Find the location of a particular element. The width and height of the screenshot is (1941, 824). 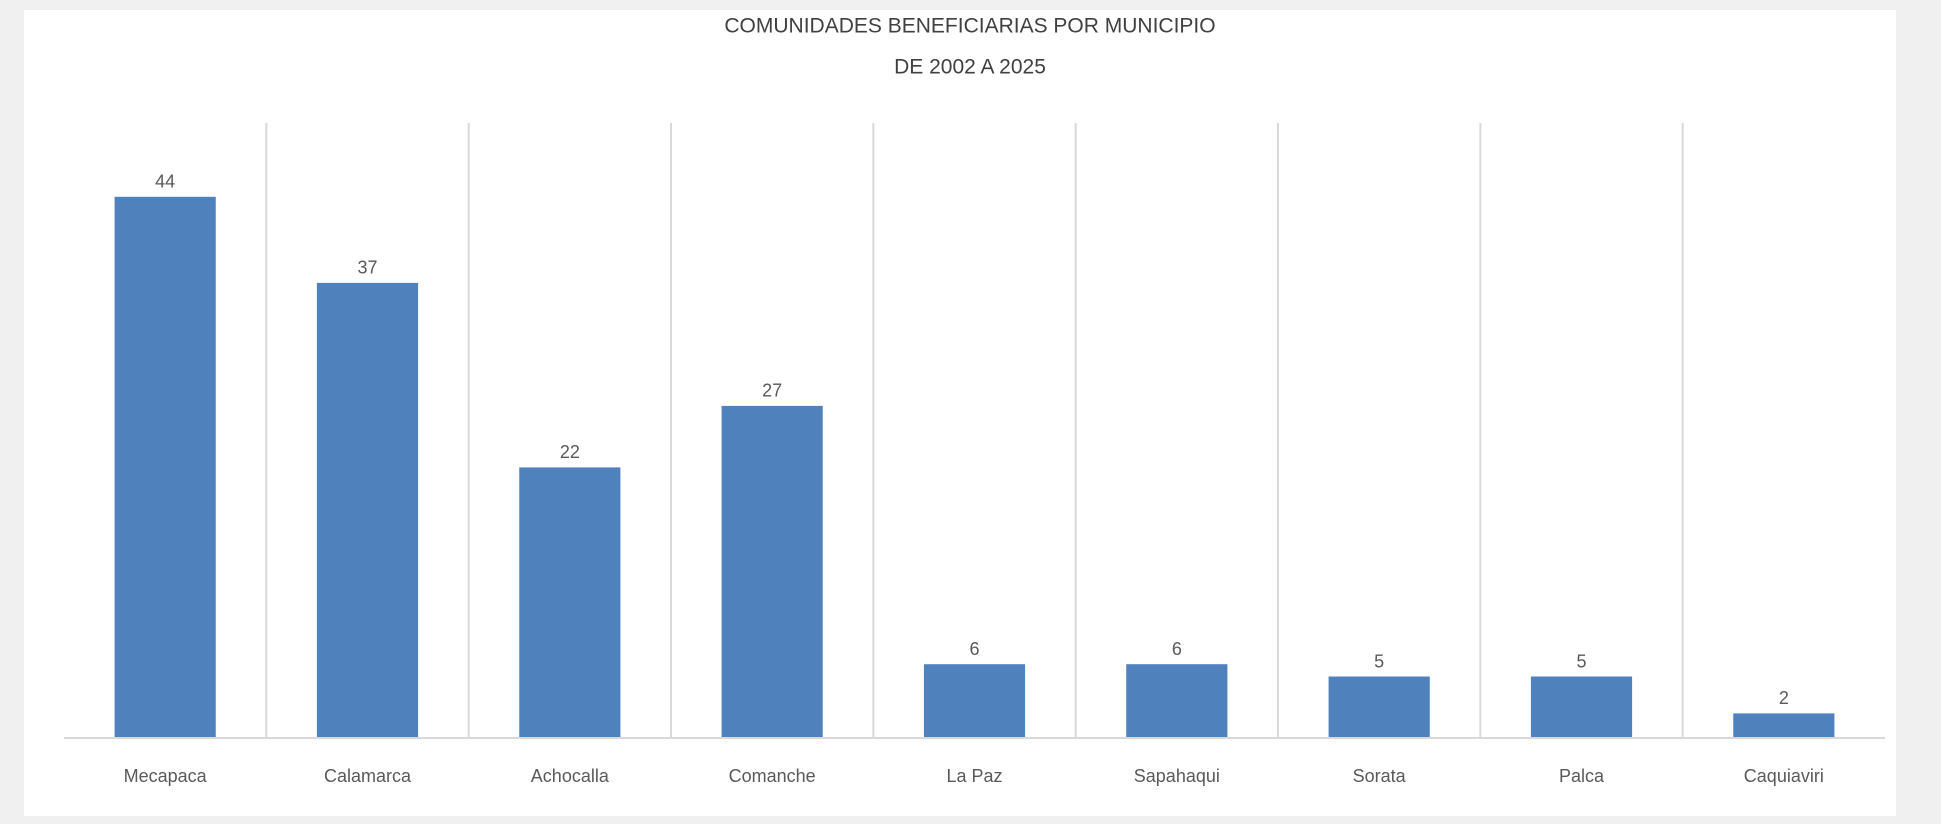

chart-title: COMUNIDADES BENEFICIARIAS POR MUNICIPIO is located at coordinates (969, 26).